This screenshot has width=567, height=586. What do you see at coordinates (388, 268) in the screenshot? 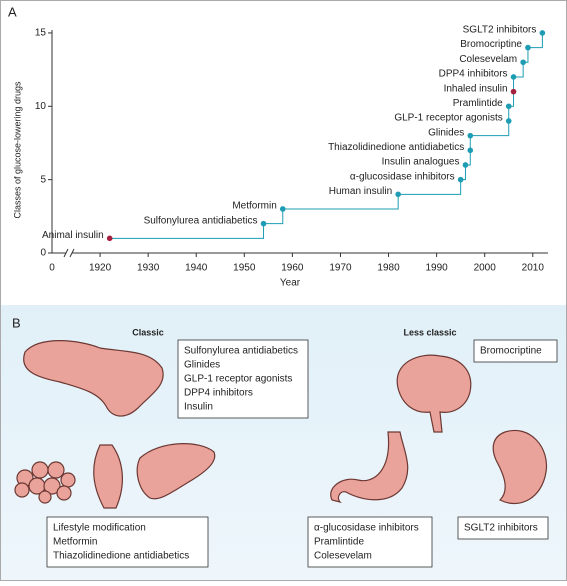
I see `x-tick-label: 1980` at bounding box center [388, 268].